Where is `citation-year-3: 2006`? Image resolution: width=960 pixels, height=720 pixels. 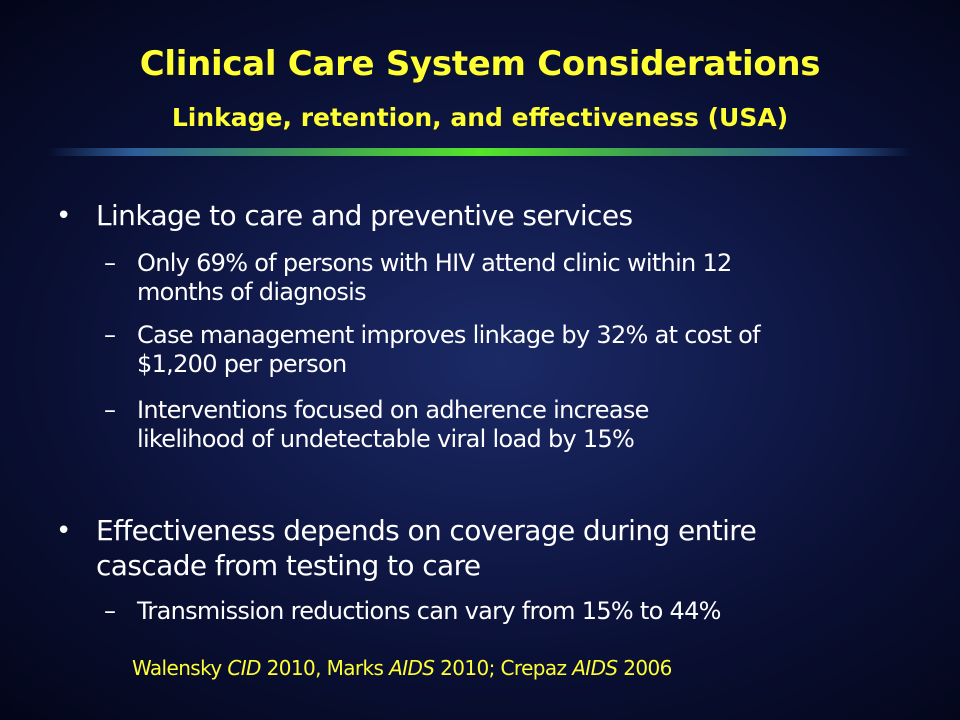 citation-year-3: 2006 is located at coordinates (644, 668).